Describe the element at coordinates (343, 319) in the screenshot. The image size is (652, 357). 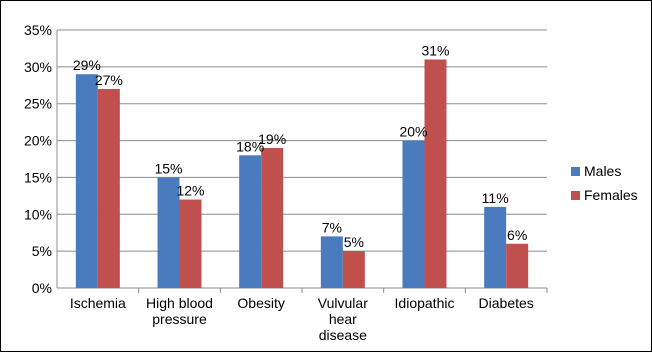
I see `x-tick-label: Vulvular hear disease` at that location.